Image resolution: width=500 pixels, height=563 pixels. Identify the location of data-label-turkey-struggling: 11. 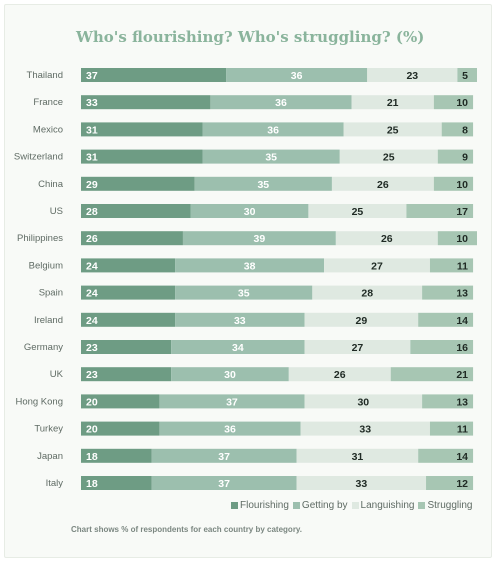
(462, 430).